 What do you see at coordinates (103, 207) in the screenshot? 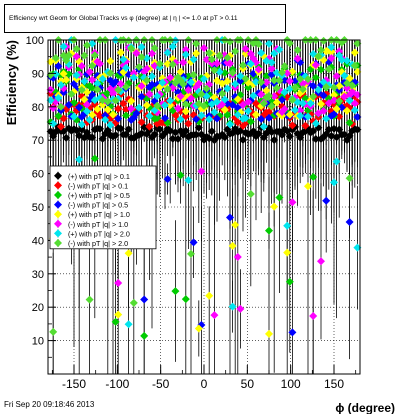
I see `legend-box` at bounding box center [103, 207].